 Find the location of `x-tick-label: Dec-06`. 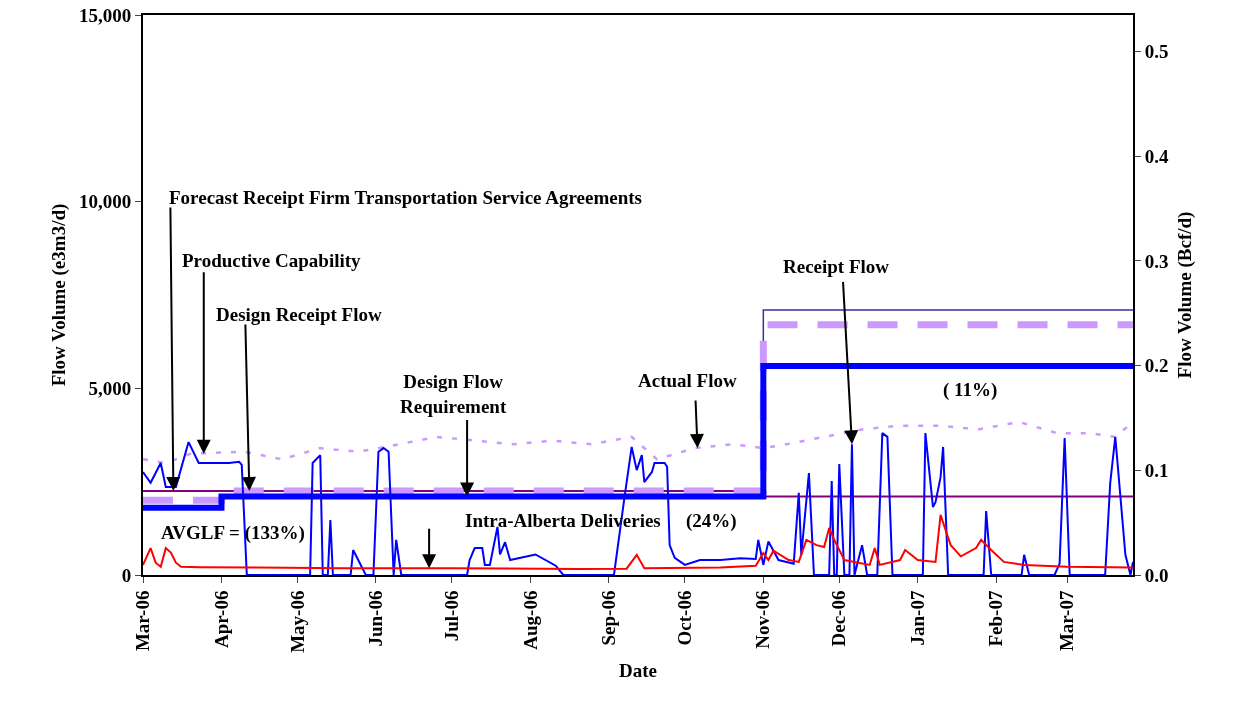

x-tick-label: Dec-06 is located at coordinates (839, 618).